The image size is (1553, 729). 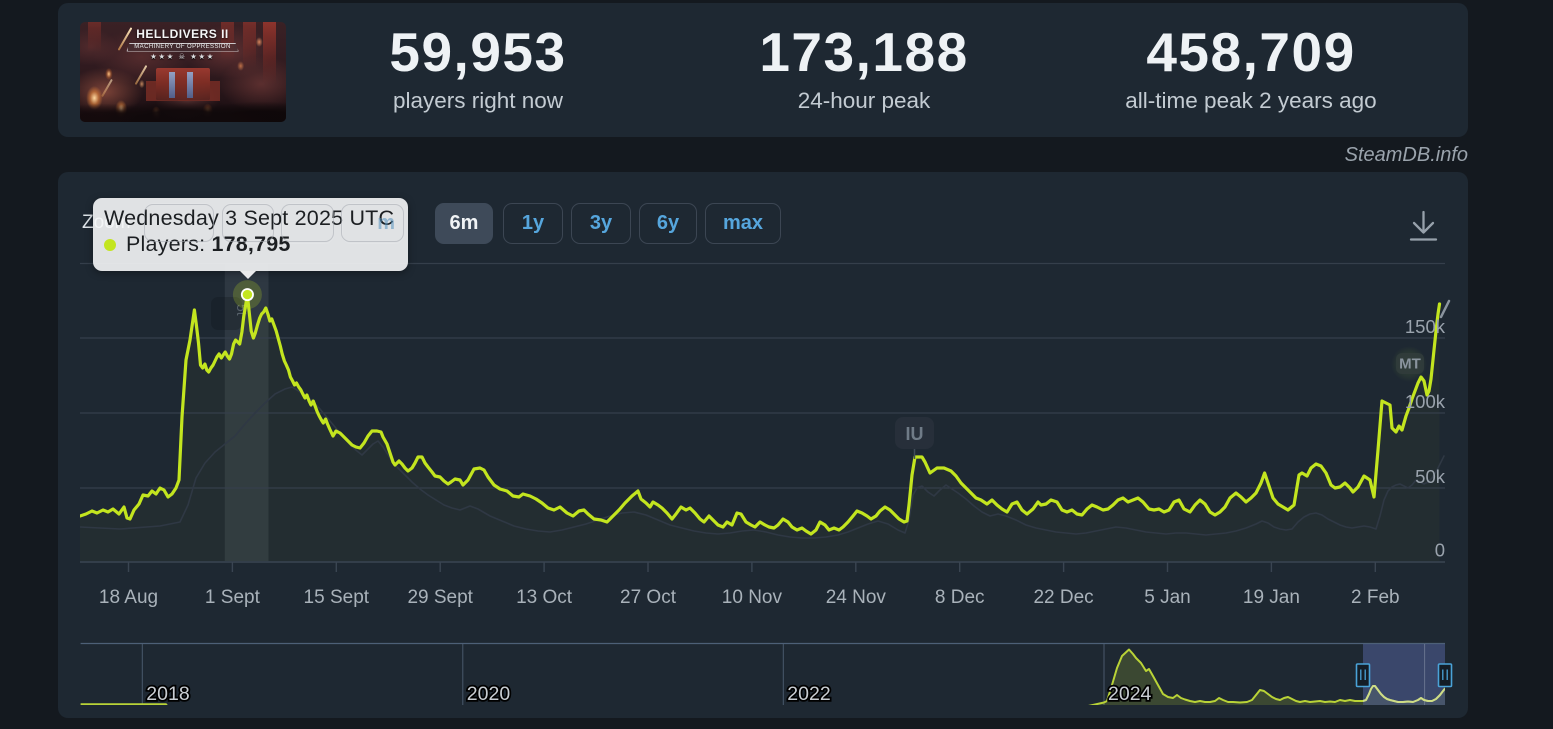 What do you see at coordinates (233, 597) in the screenshot?
I see `svg-text: 1 Sept` at bounding box center [233, 597].